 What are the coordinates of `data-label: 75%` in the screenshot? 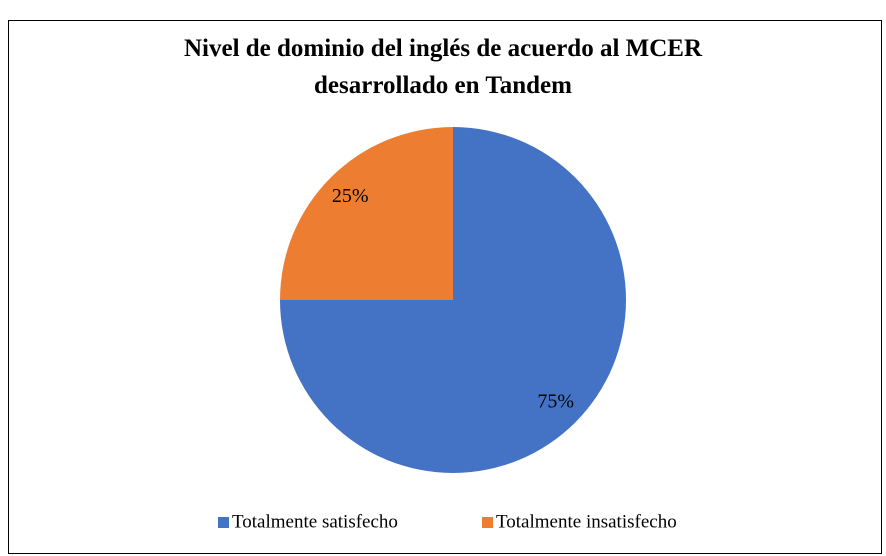 It's located at (555, 401).